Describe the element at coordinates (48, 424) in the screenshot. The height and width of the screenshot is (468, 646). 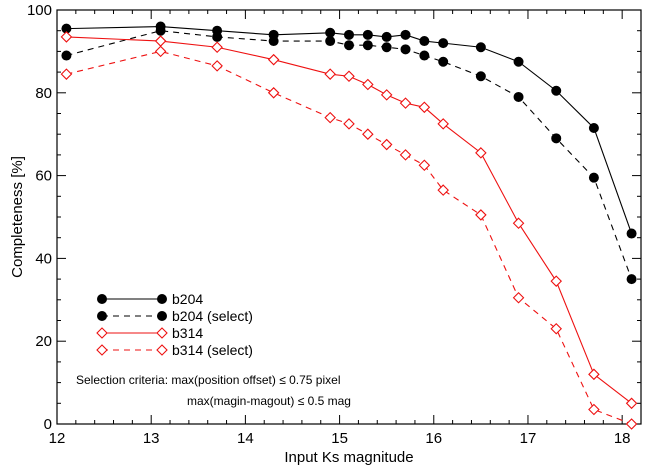
I see `y-tick-label: 0` at that location.